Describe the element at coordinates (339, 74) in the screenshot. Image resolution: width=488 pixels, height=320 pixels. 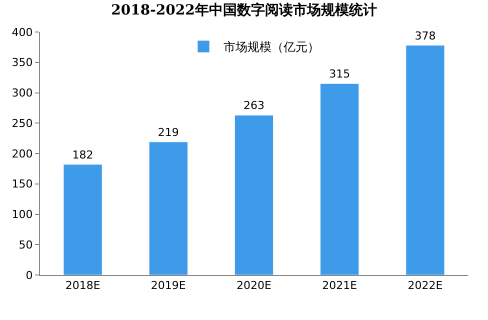
I see `data-label: 315` at that location.